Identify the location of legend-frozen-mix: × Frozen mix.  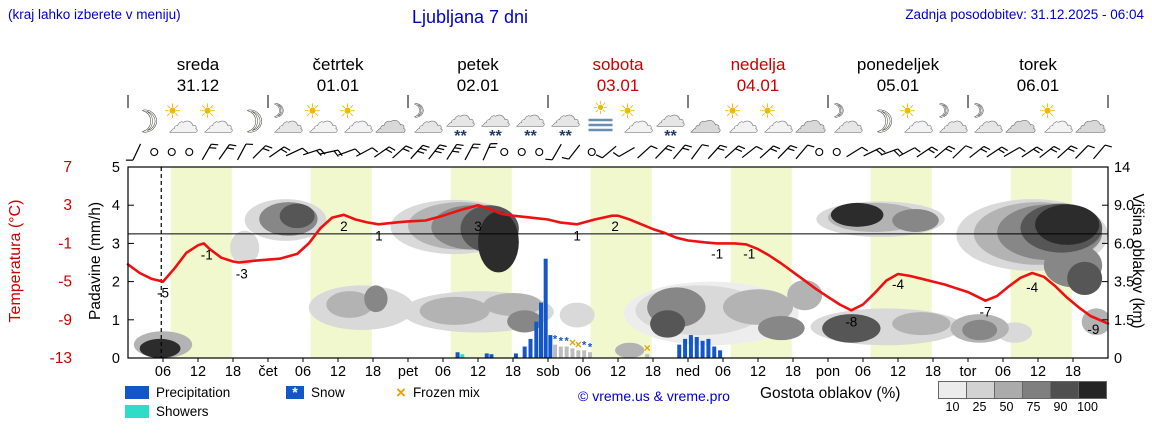
(438, 392).